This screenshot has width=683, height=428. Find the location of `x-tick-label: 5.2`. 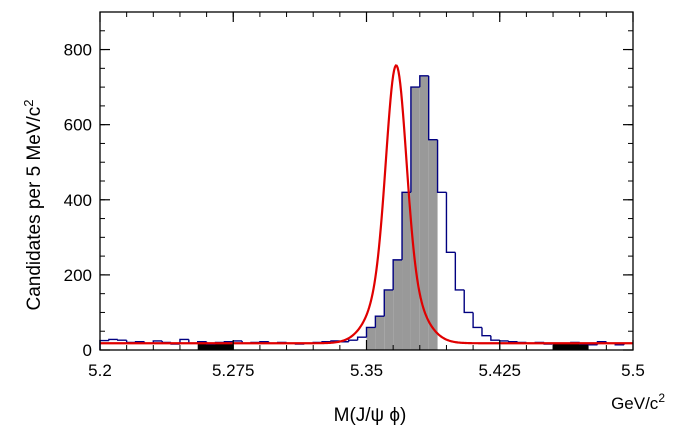

x-tick-label: 5.2 is located at coordinates (100, 370).